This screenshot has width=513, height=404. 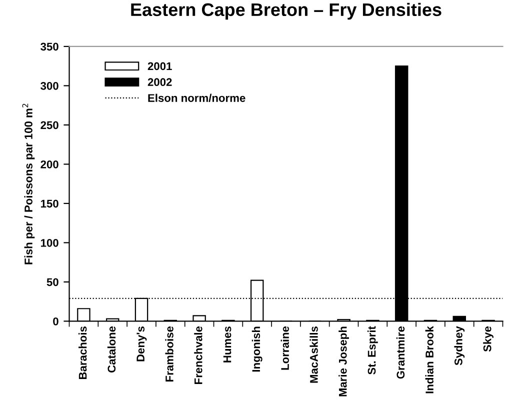 What do you see at coordinates (52, 282) in the screenshot?
I see `y-tick-label: 50` at bounding box center [52, 282].